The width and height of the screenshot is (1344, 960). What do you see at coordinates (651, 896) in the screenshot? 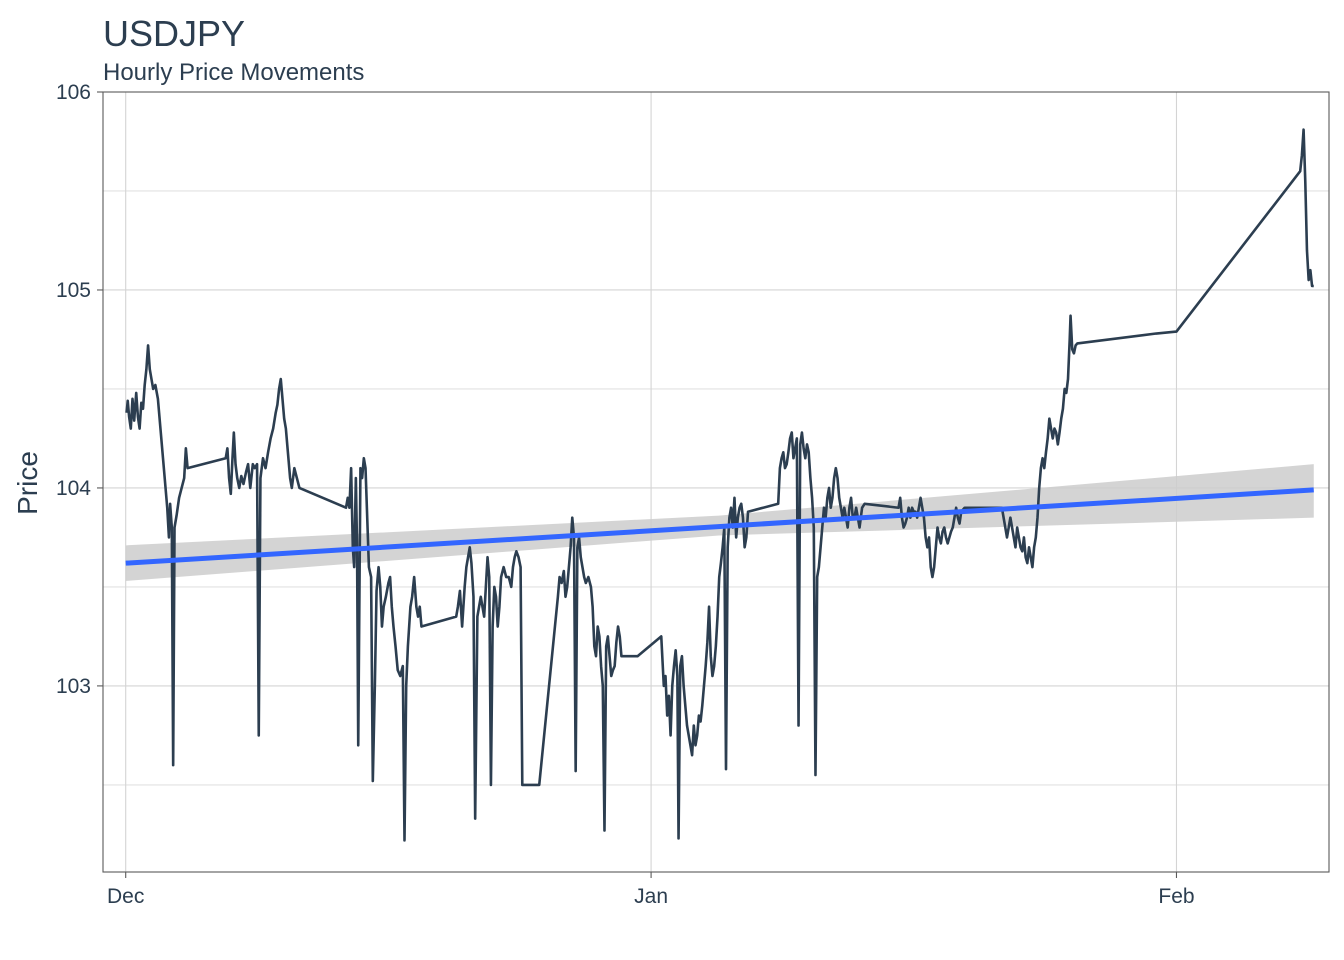
I see `x-tick-label: Jan` at bounding box center [651, 896].